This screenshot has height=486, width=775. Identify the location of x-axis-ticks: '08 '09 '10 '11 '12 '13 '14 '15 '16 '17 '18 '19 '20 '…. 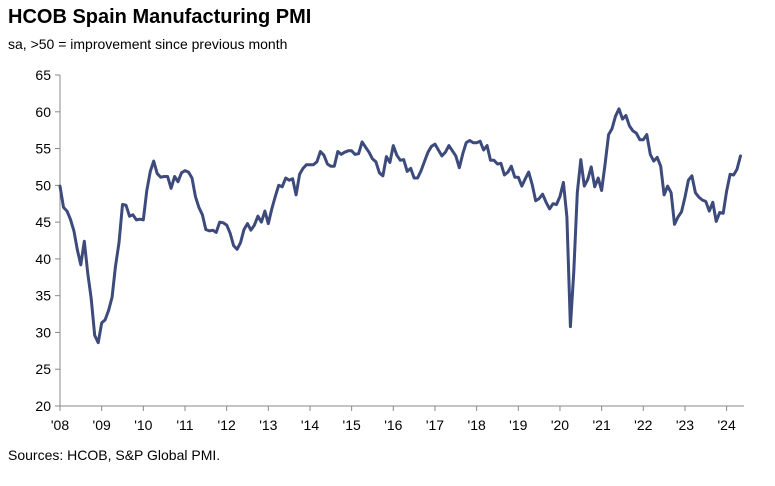
(393, 419).